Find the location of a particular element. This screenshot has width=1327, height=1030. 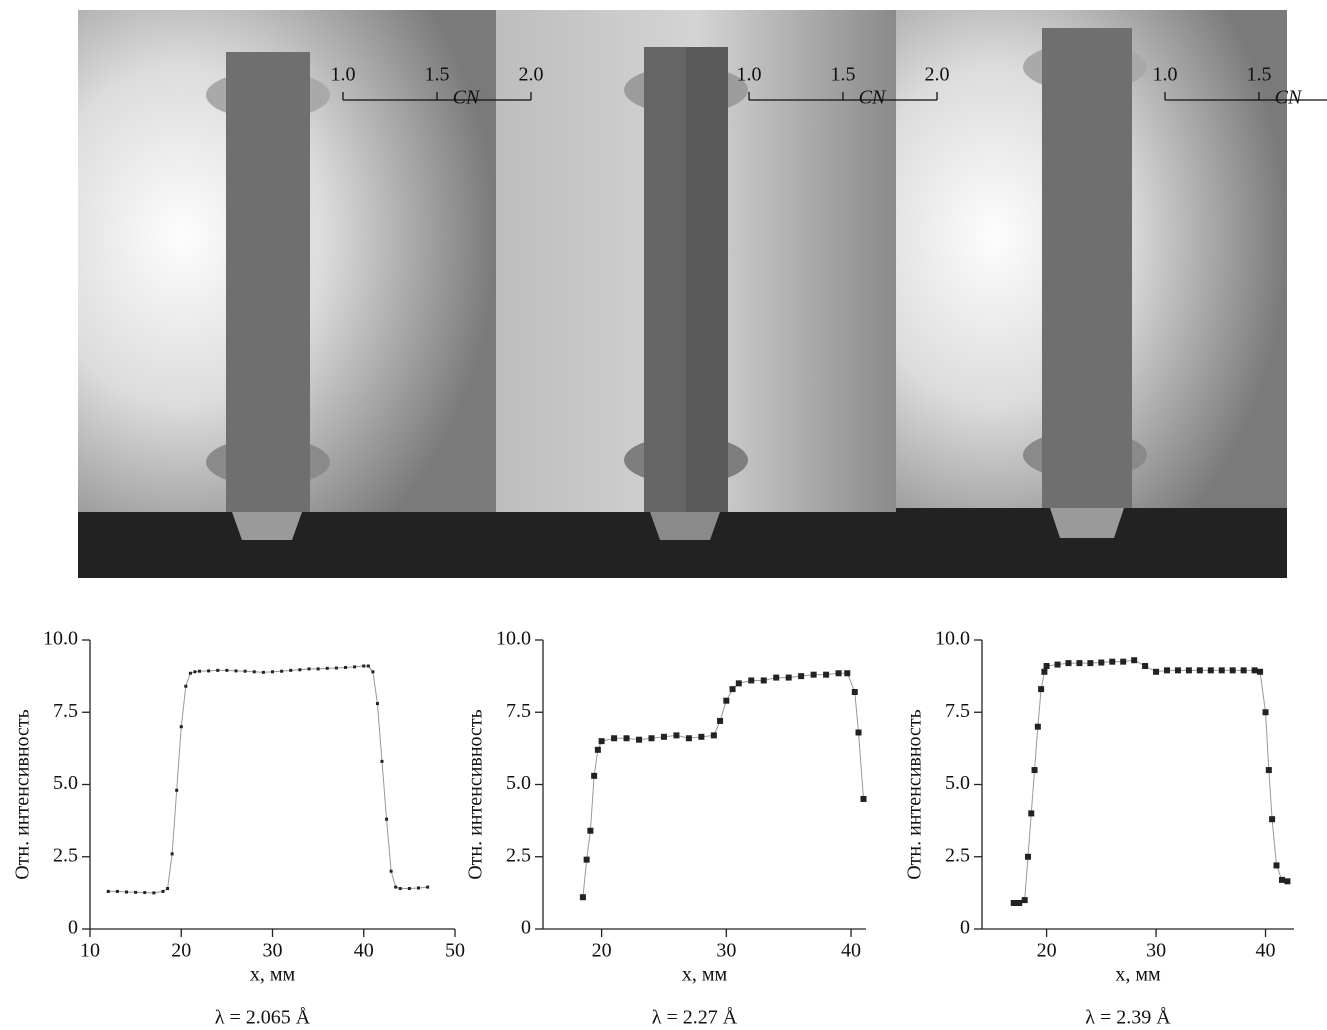

scale-label: 1.5 is located at coordinates (437, 75).